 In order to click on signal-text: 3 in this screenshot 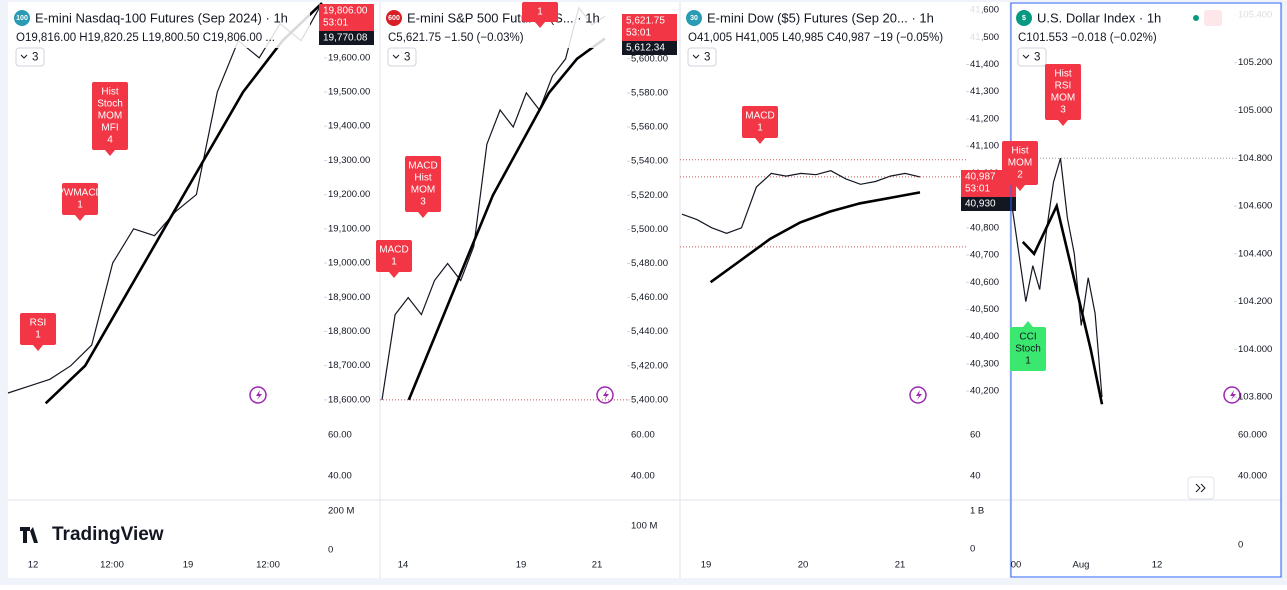, I will do `click(1063, 110)`.